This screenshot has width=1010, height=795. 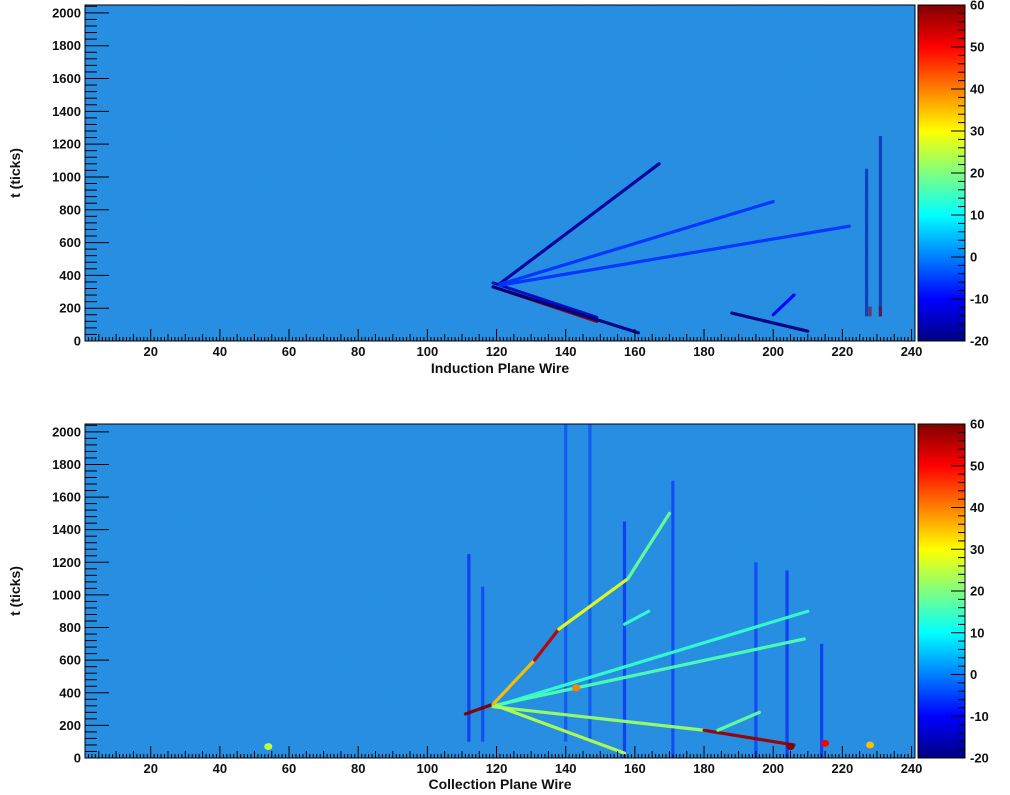 I want to click on induction-y-tick-label: 1600, so click(x=66, y=78).